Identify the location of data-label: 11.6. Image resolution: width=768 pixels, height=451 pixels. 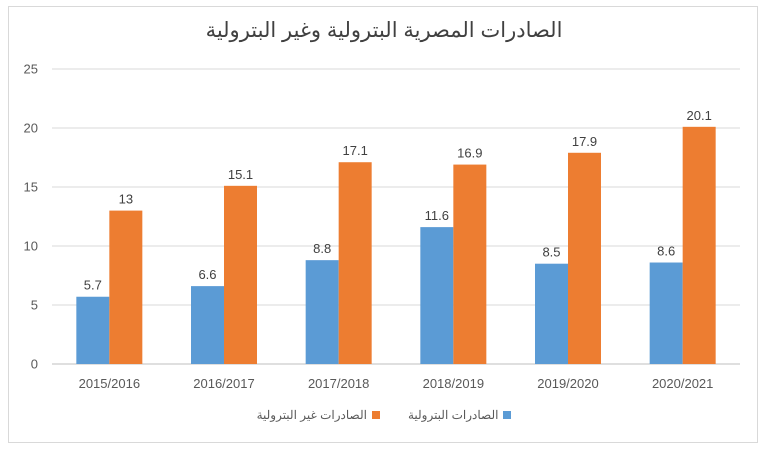
(437, 215).